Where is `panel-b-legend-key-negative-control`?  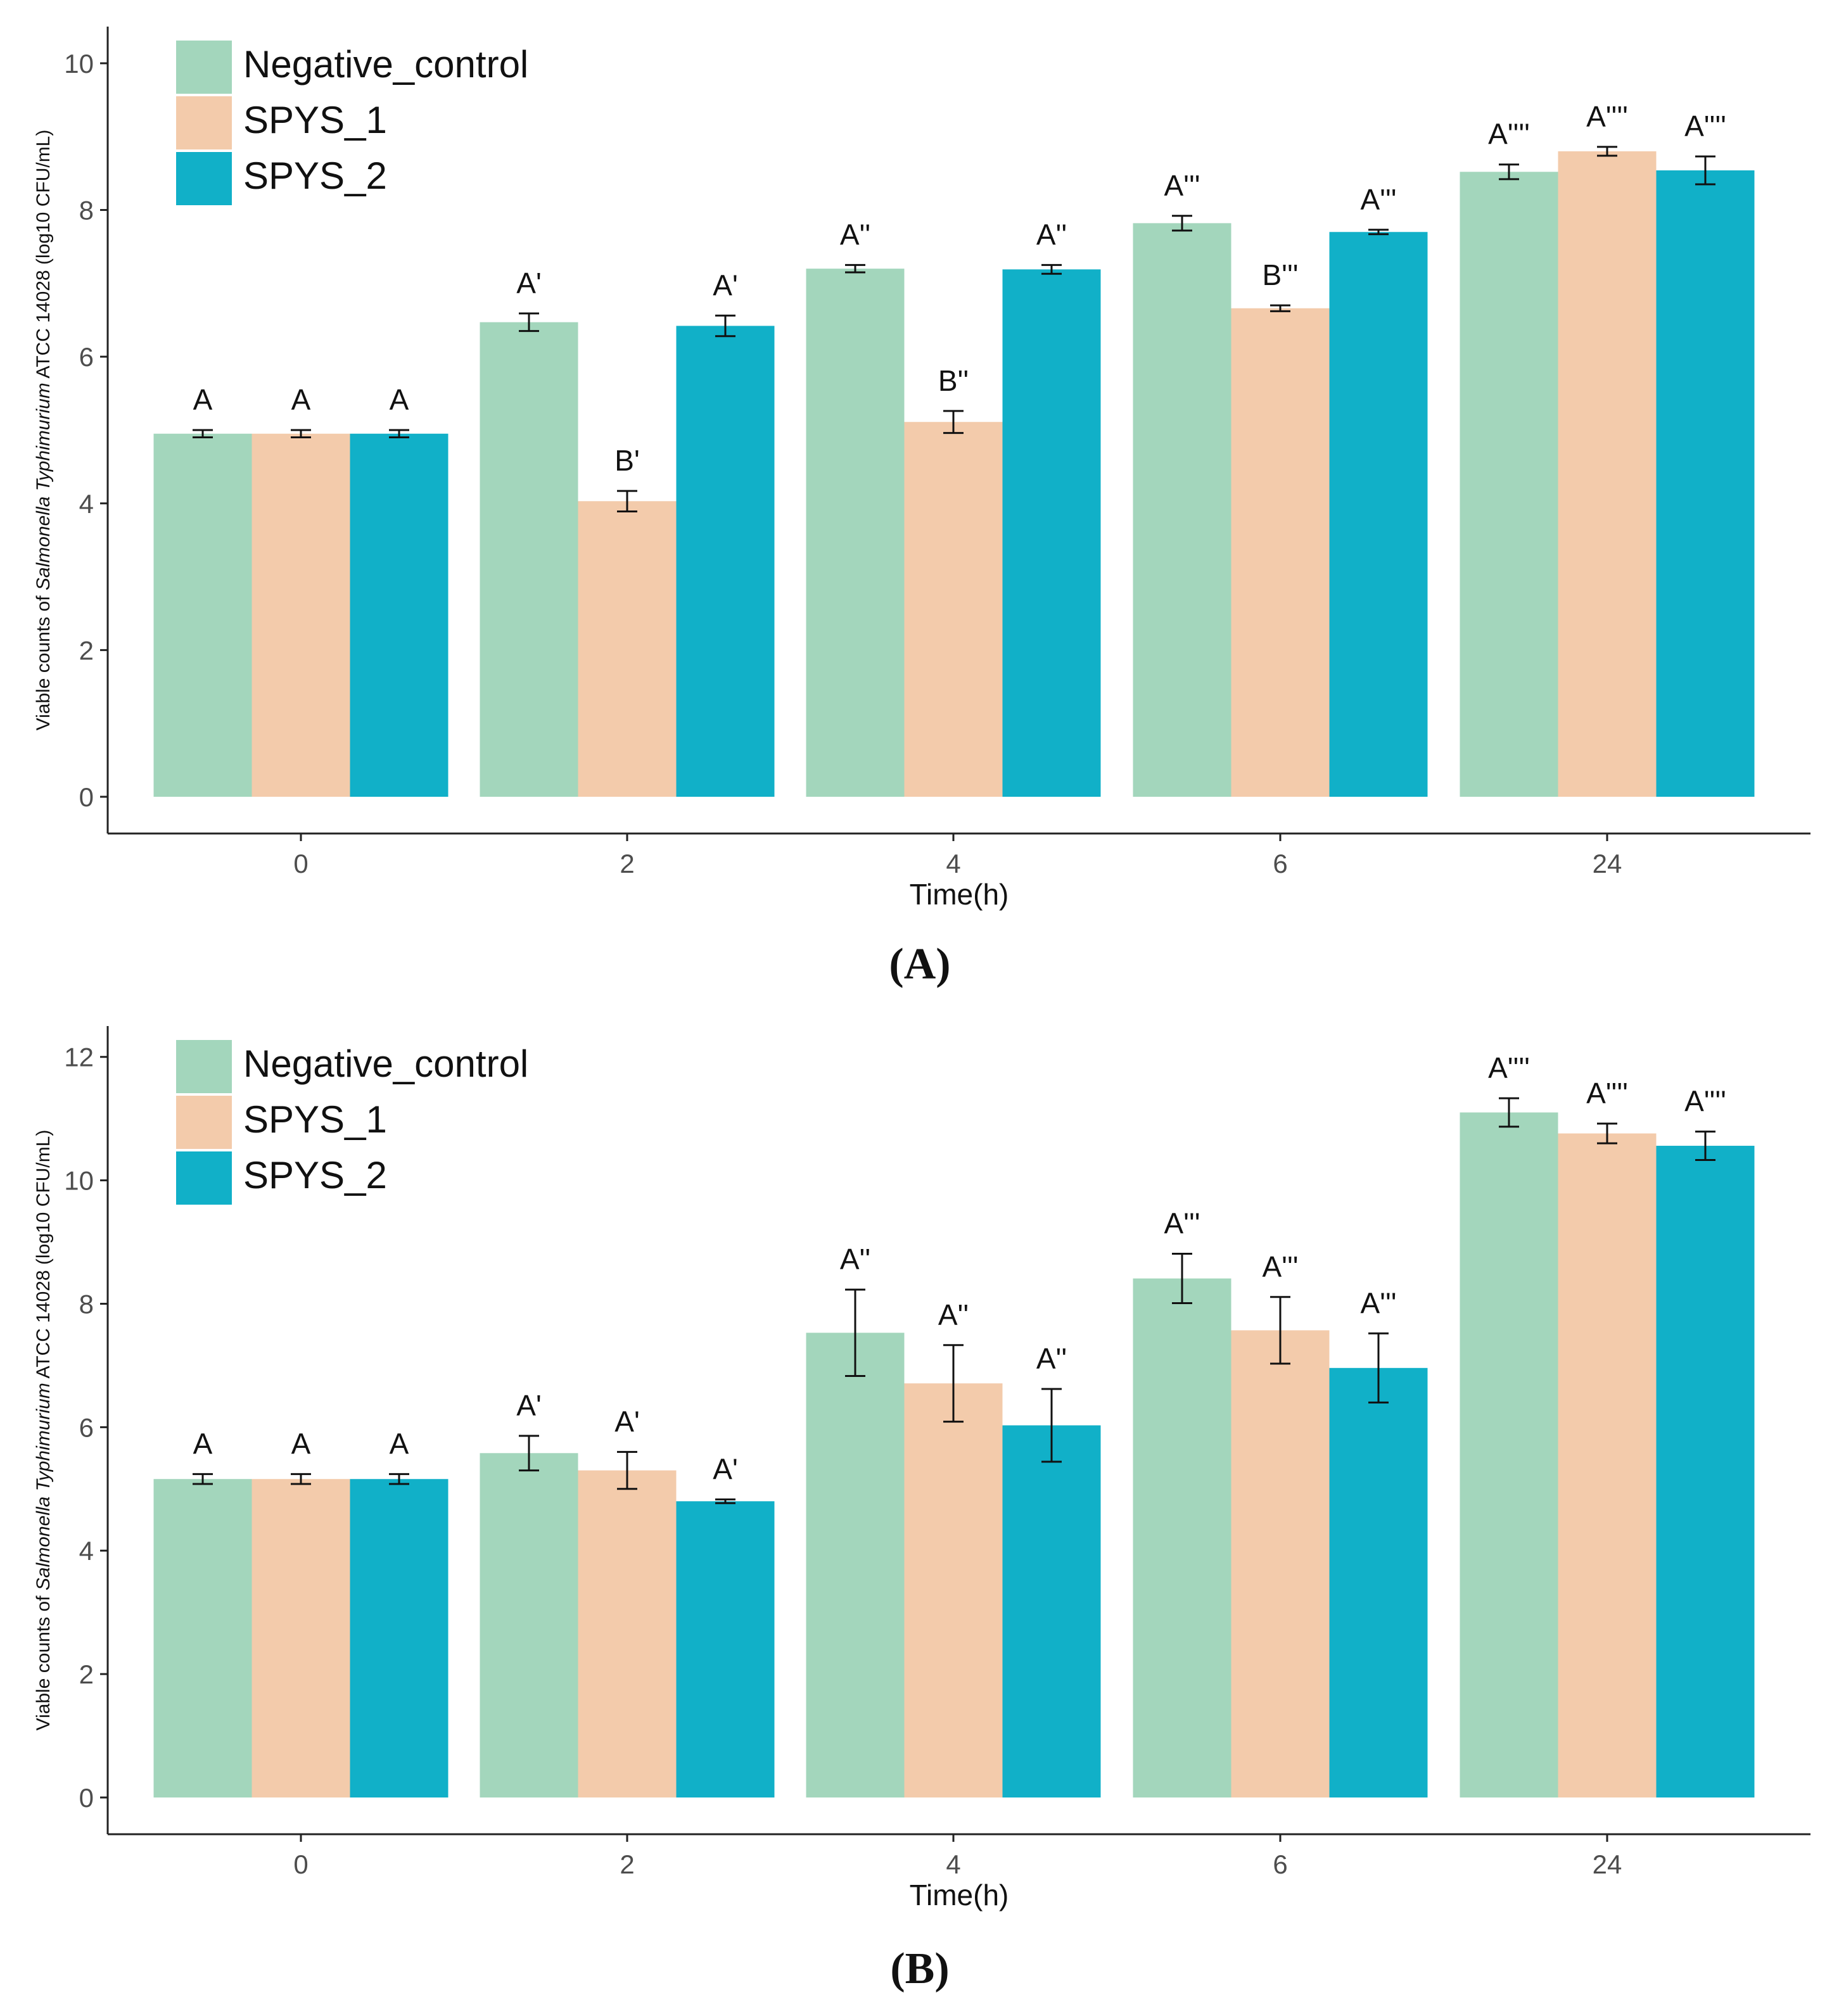 panel-b-legend-key-negative-control is located at coordinates (204, 1066).